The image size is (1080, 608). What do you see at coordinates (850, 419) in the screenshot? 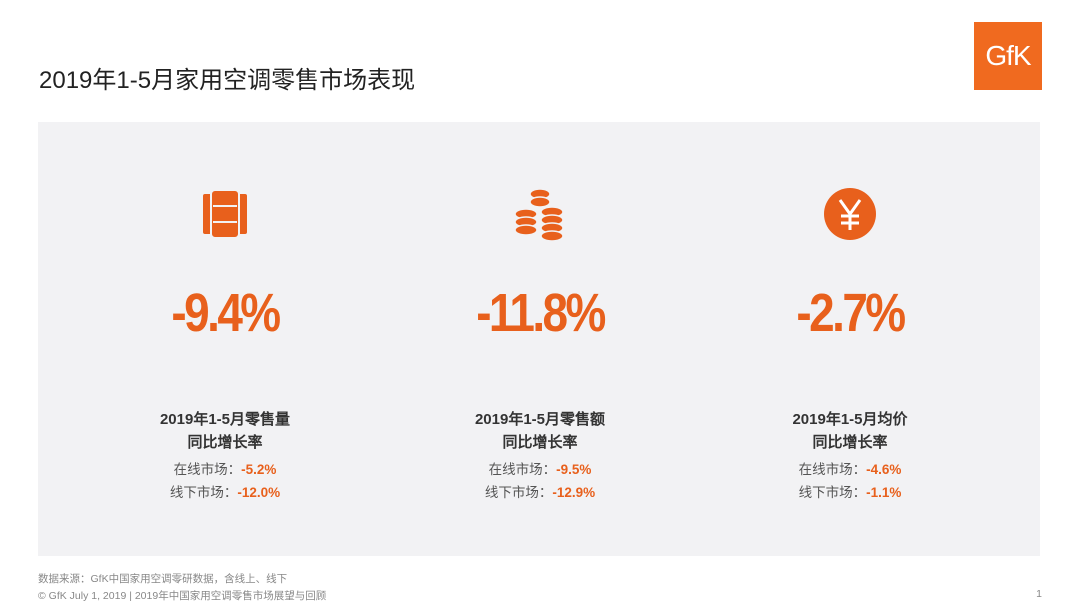
I see `metric-label: 2019年1-5月均价` at bounding box center [850, 419].